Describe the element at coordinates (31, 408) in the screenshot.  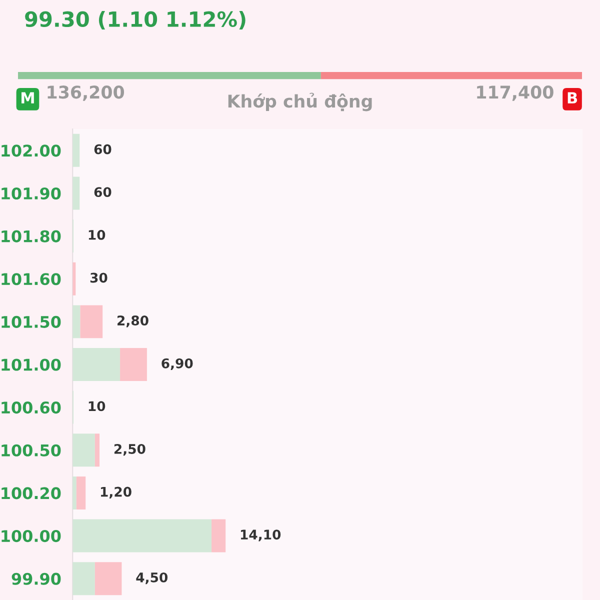
I see `y-tick-label: 100.60` at that location.